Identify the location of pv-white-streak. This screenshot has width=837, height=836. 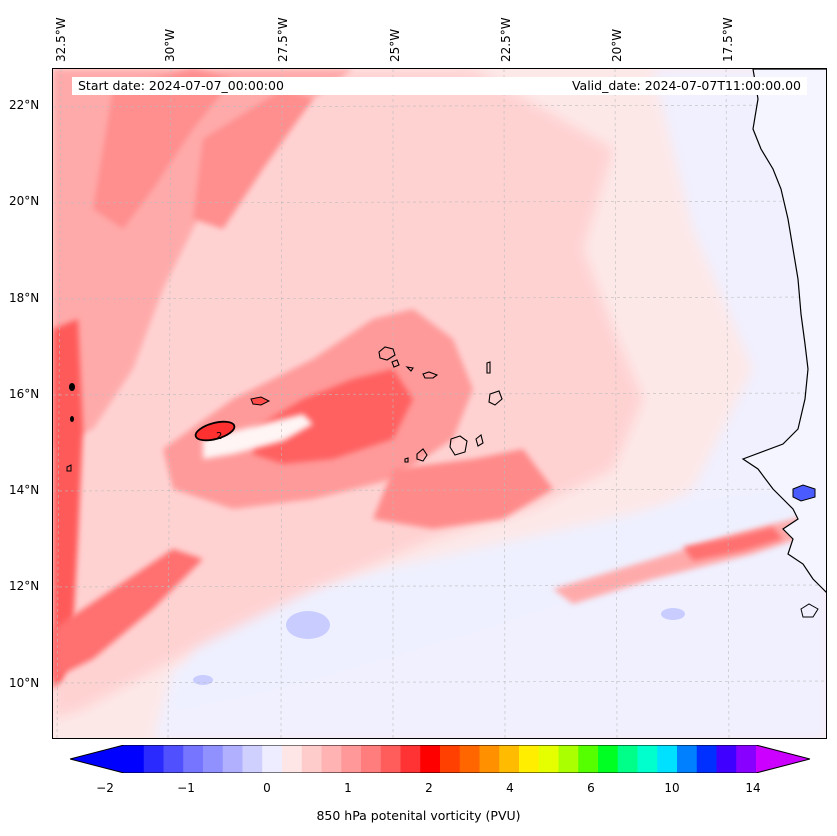
(258, 436).